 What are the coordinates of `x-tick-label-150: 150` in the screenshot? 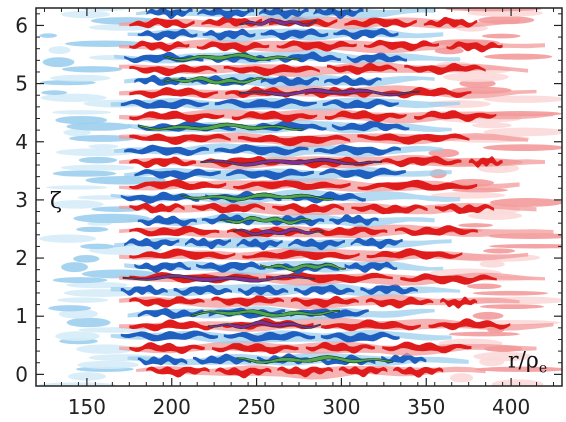 It's located at (87, 407).